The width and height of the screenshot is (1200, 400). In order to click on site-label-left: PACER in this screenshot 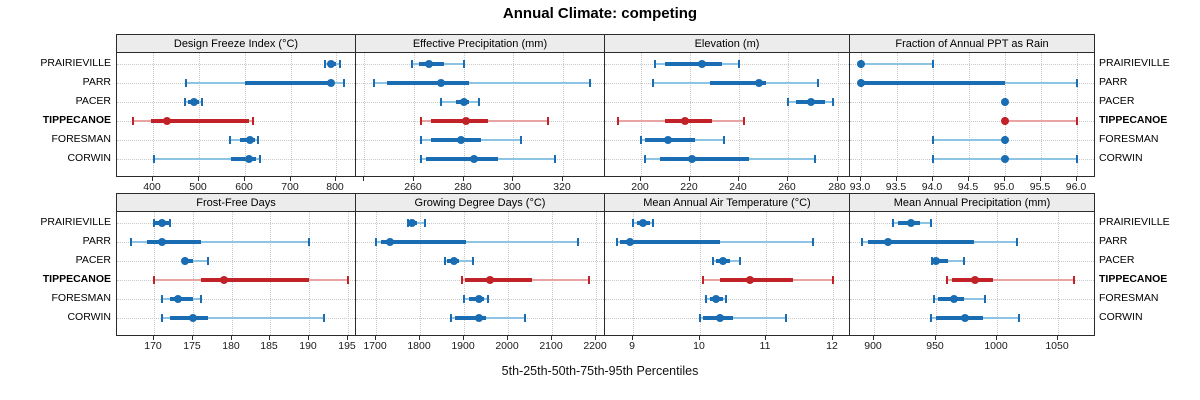, I will do `click(93, 260)`.